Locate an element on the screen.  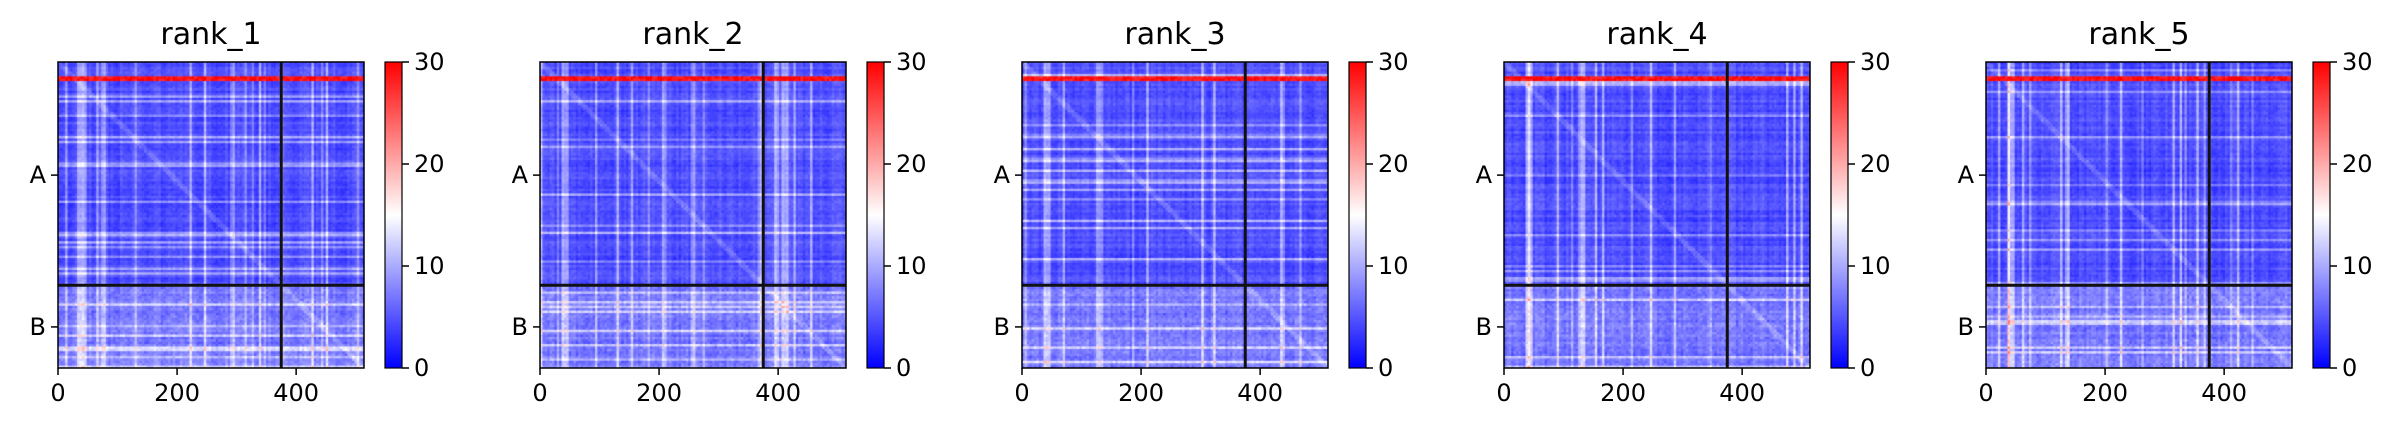
panel-title: rank_5 is located at coordinates (2138, 34).